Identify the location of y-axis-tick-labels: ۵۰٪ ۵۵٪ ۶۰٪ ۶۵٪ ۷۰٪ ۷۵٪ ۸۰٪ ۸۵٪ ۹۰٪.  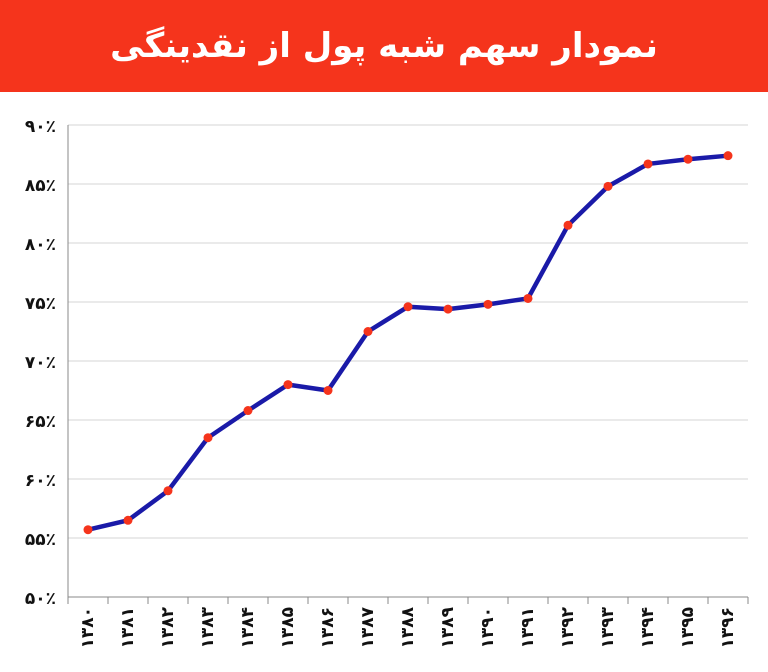
(40, 363).